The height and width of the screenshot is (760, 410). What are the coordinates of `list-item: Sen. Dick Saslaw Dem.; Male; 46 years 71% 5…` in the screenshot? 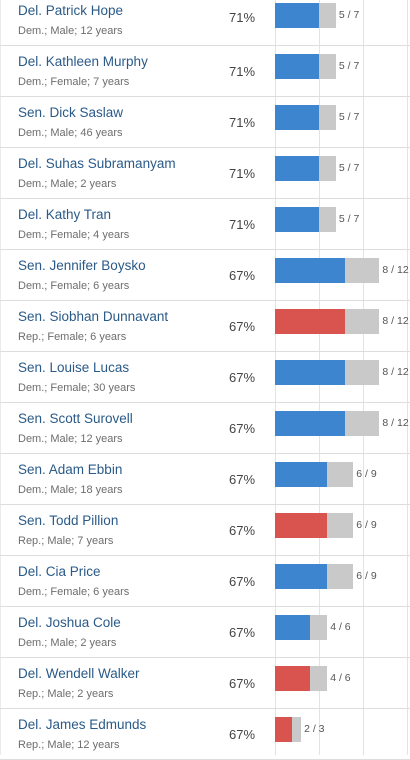 It's located at (205, 122).